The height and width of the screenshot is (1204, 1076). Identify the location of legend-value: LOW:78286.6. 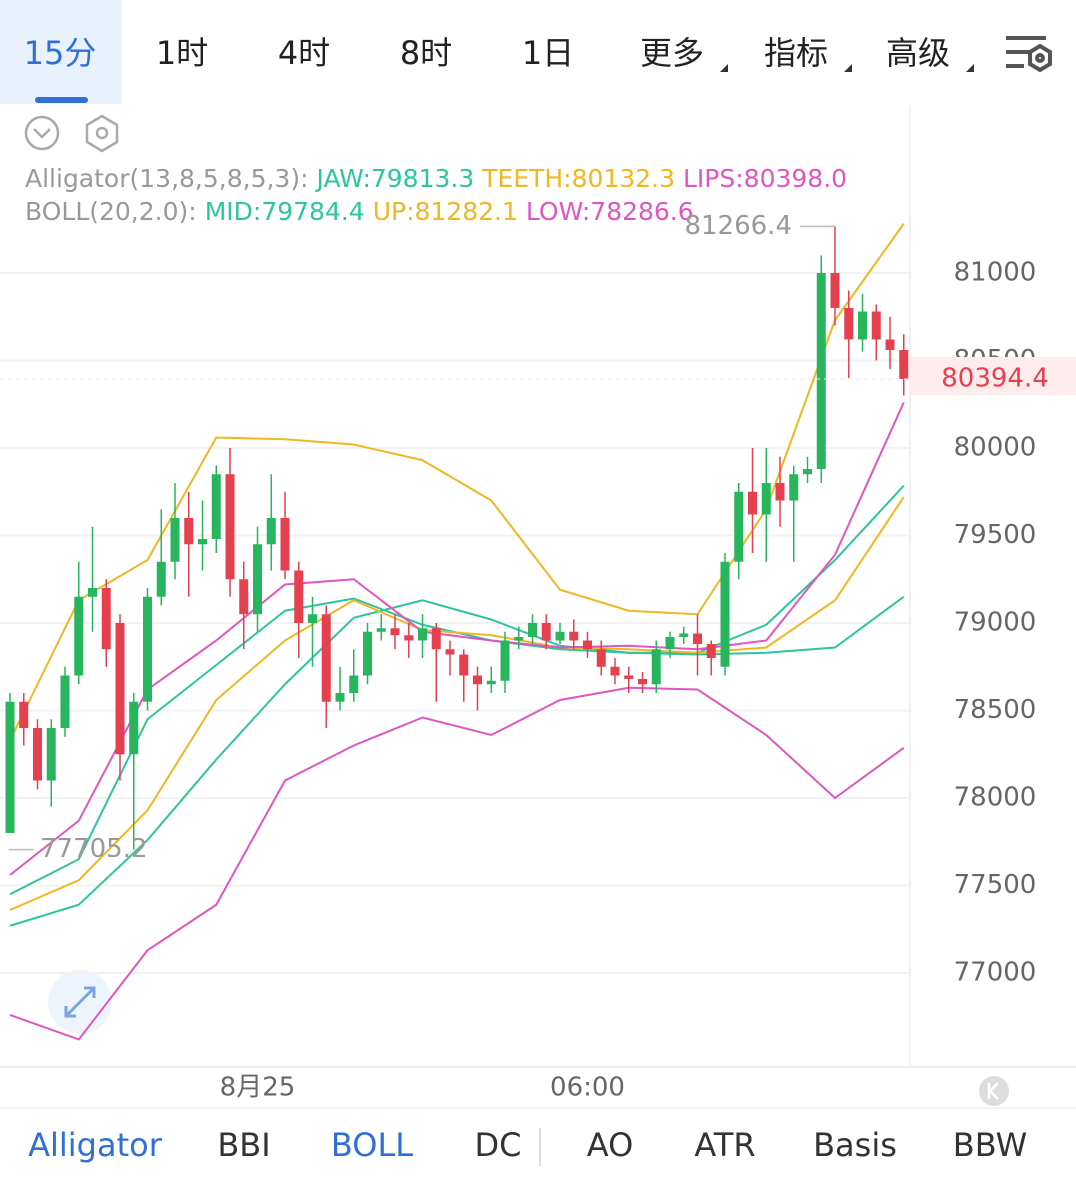
(610, 211).